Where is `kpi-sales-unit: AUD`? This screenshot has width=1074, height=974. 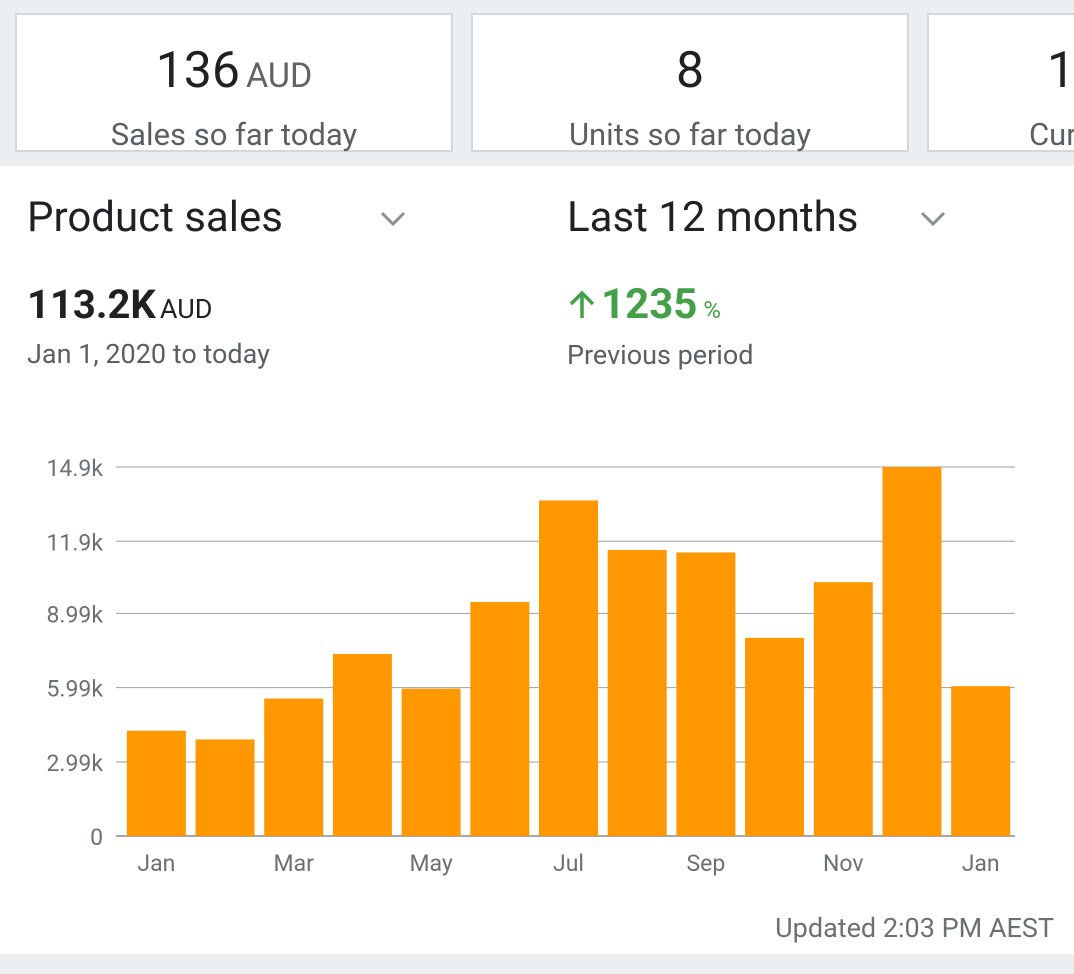
kpi-sales-unit: AUD is located at coordinates (279, 76).